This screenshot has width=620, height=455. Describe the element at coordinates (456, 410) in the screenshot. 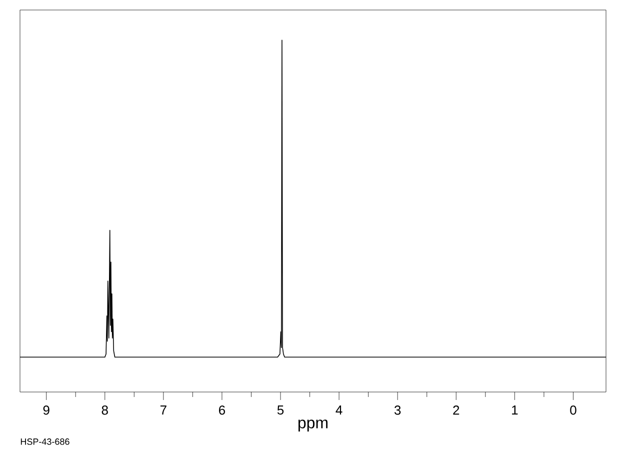

I see `x-tick-label: 2` at that location.